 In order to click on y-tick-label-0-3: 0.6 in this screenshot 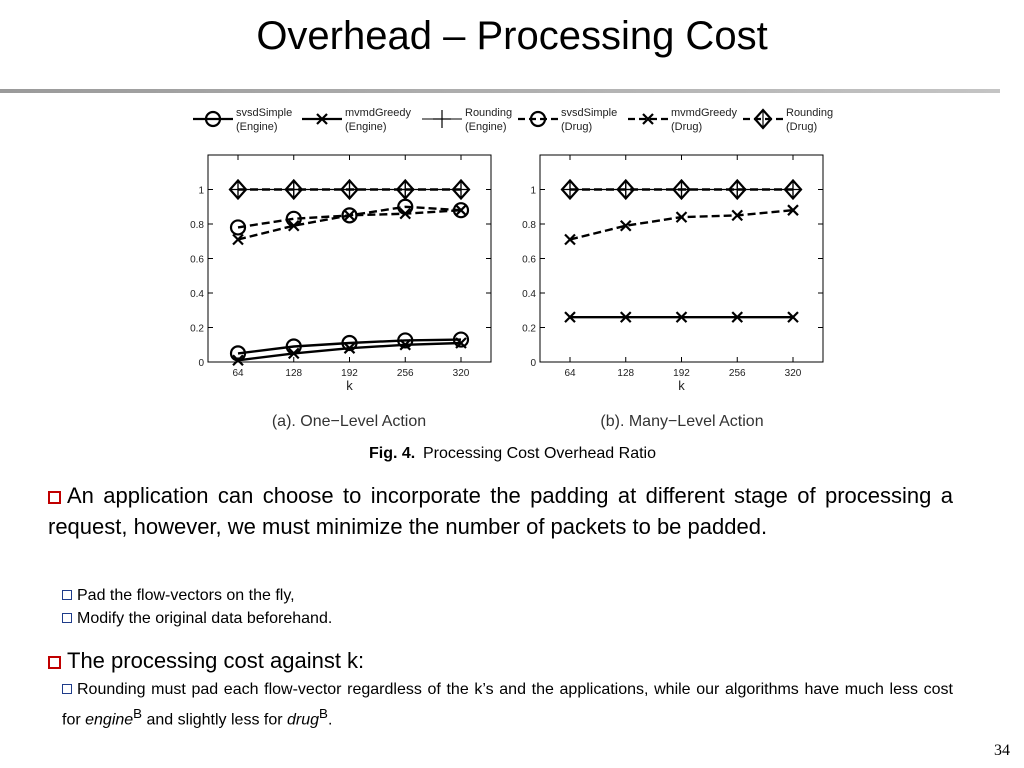, I will do `click(197, 260)`.